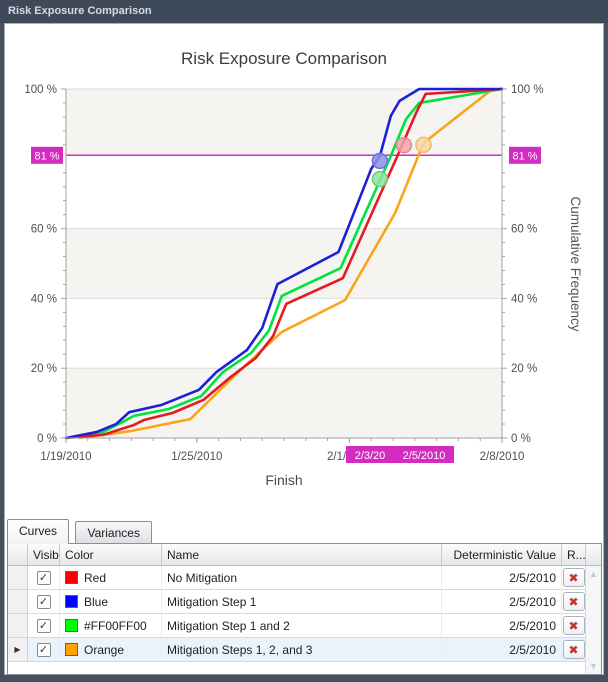 The image size is (608, 682). What do you see at coordinates (113, 532) in the screenshot?
I see `tab-variances: Variances` at bounding box center [113, 532].